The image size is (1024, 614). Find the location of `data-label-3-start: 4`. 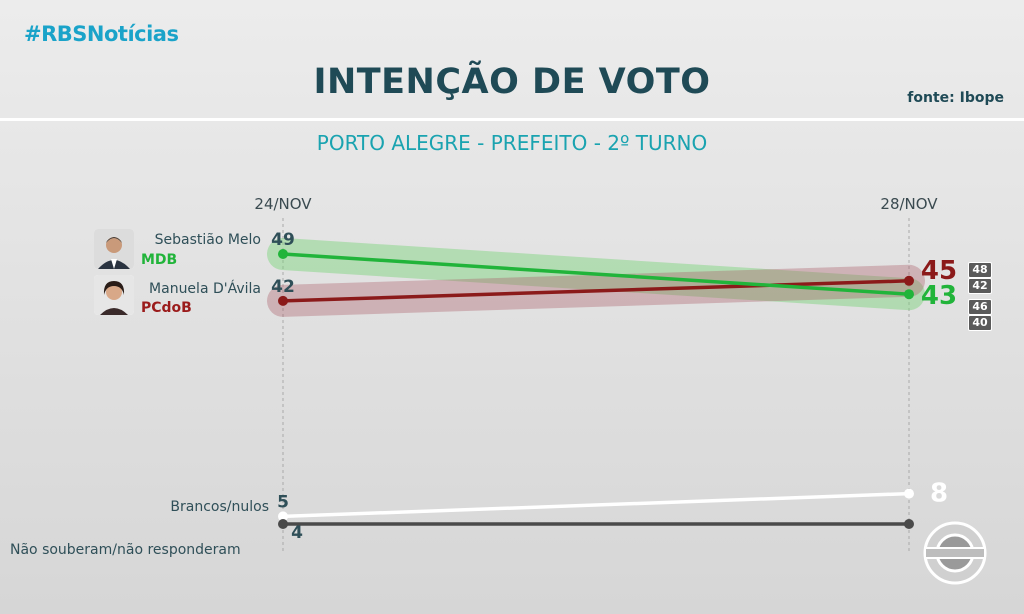

data-label-3-start: 4 is located at coordinates (297, 533).